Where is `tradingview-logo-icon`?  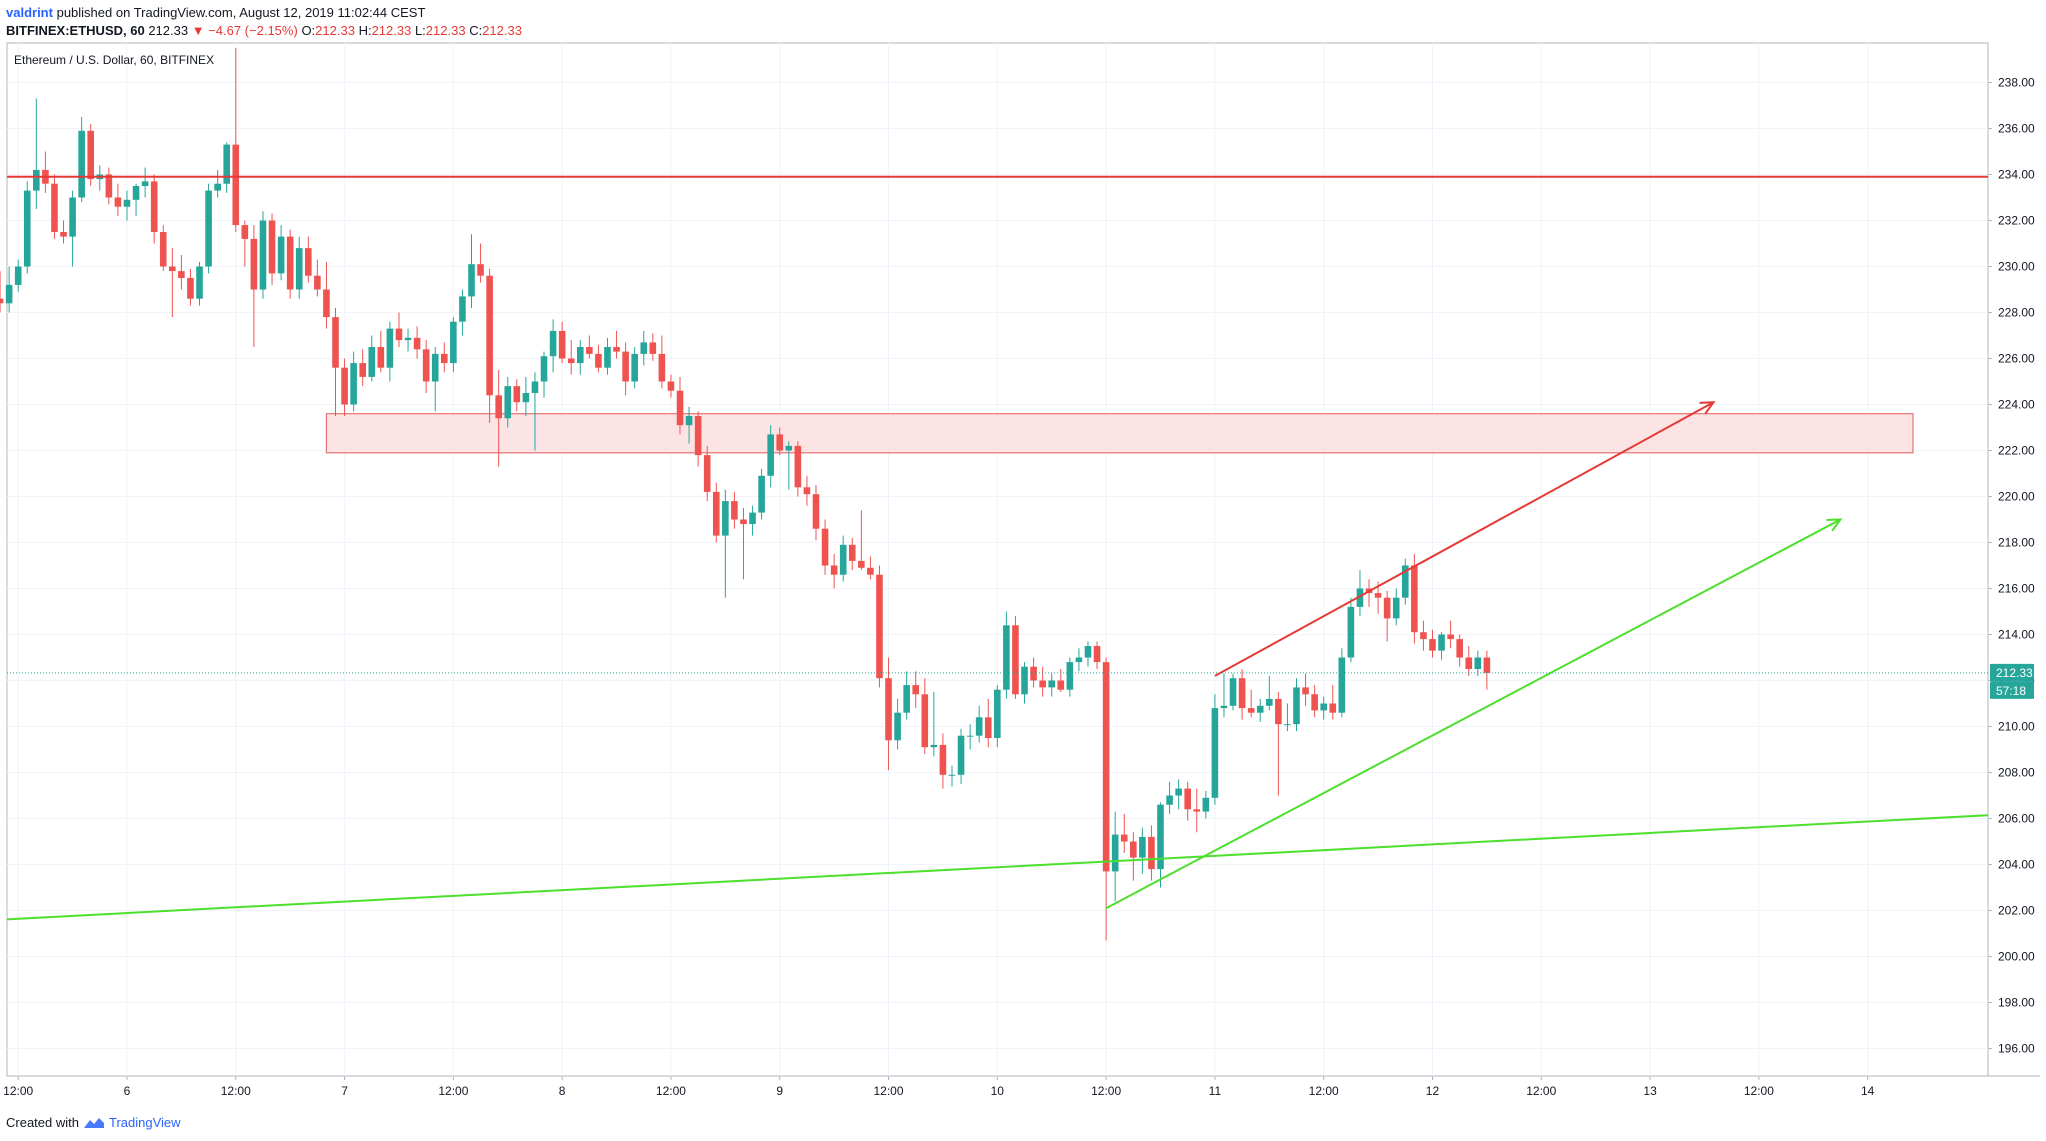
tradingview-logo-icon is located at coordinates (93, 1123).